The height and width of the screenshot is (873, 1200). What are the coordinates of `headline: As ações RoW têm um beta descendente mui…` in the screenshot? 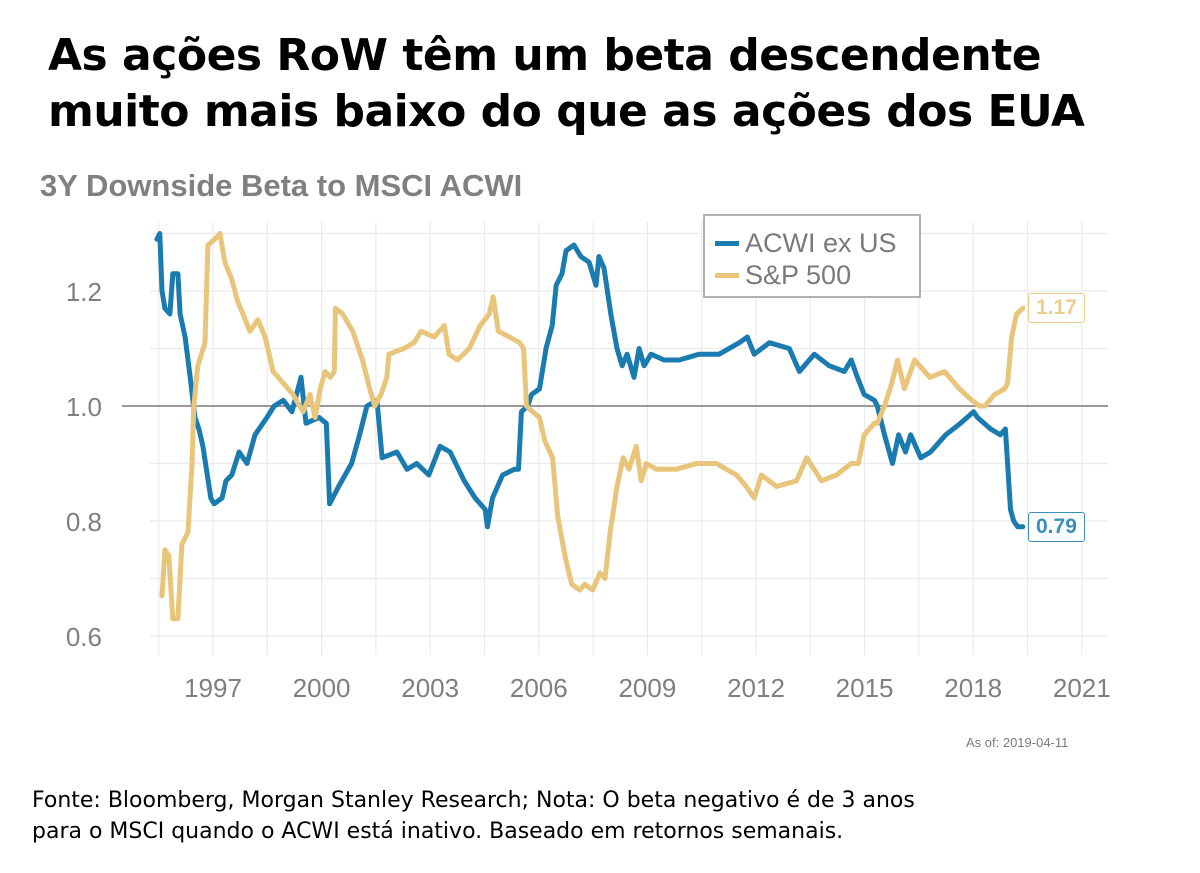 It's located at (618, 84).